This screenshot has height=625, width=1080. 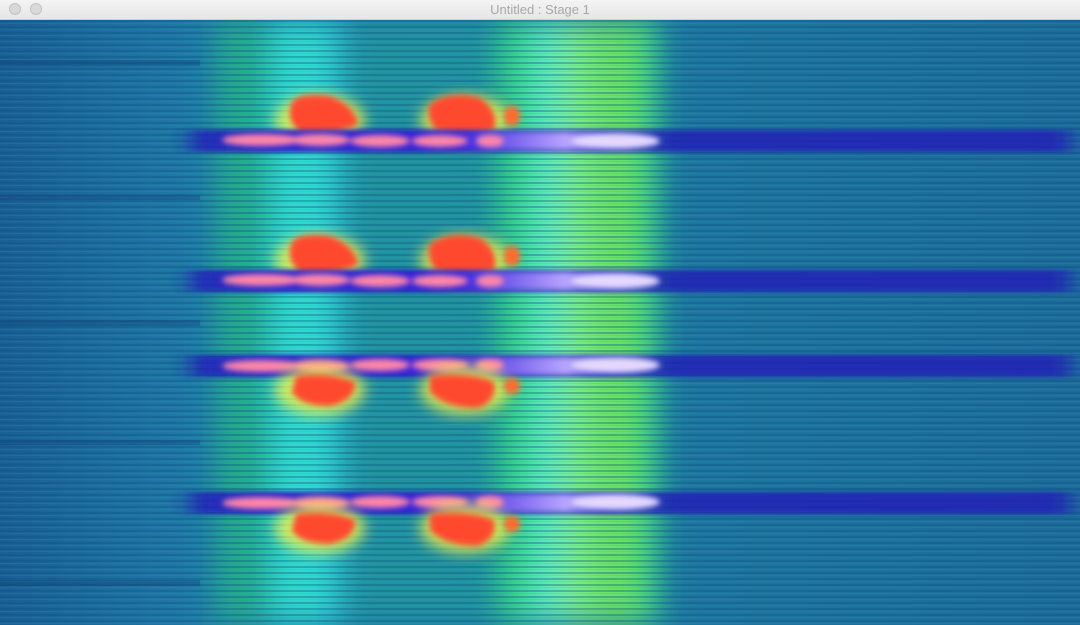 What do you see at coordinates (36, 9) in the screenshot?
I see `minimize-window-icon` at bounding box center [36, 9].